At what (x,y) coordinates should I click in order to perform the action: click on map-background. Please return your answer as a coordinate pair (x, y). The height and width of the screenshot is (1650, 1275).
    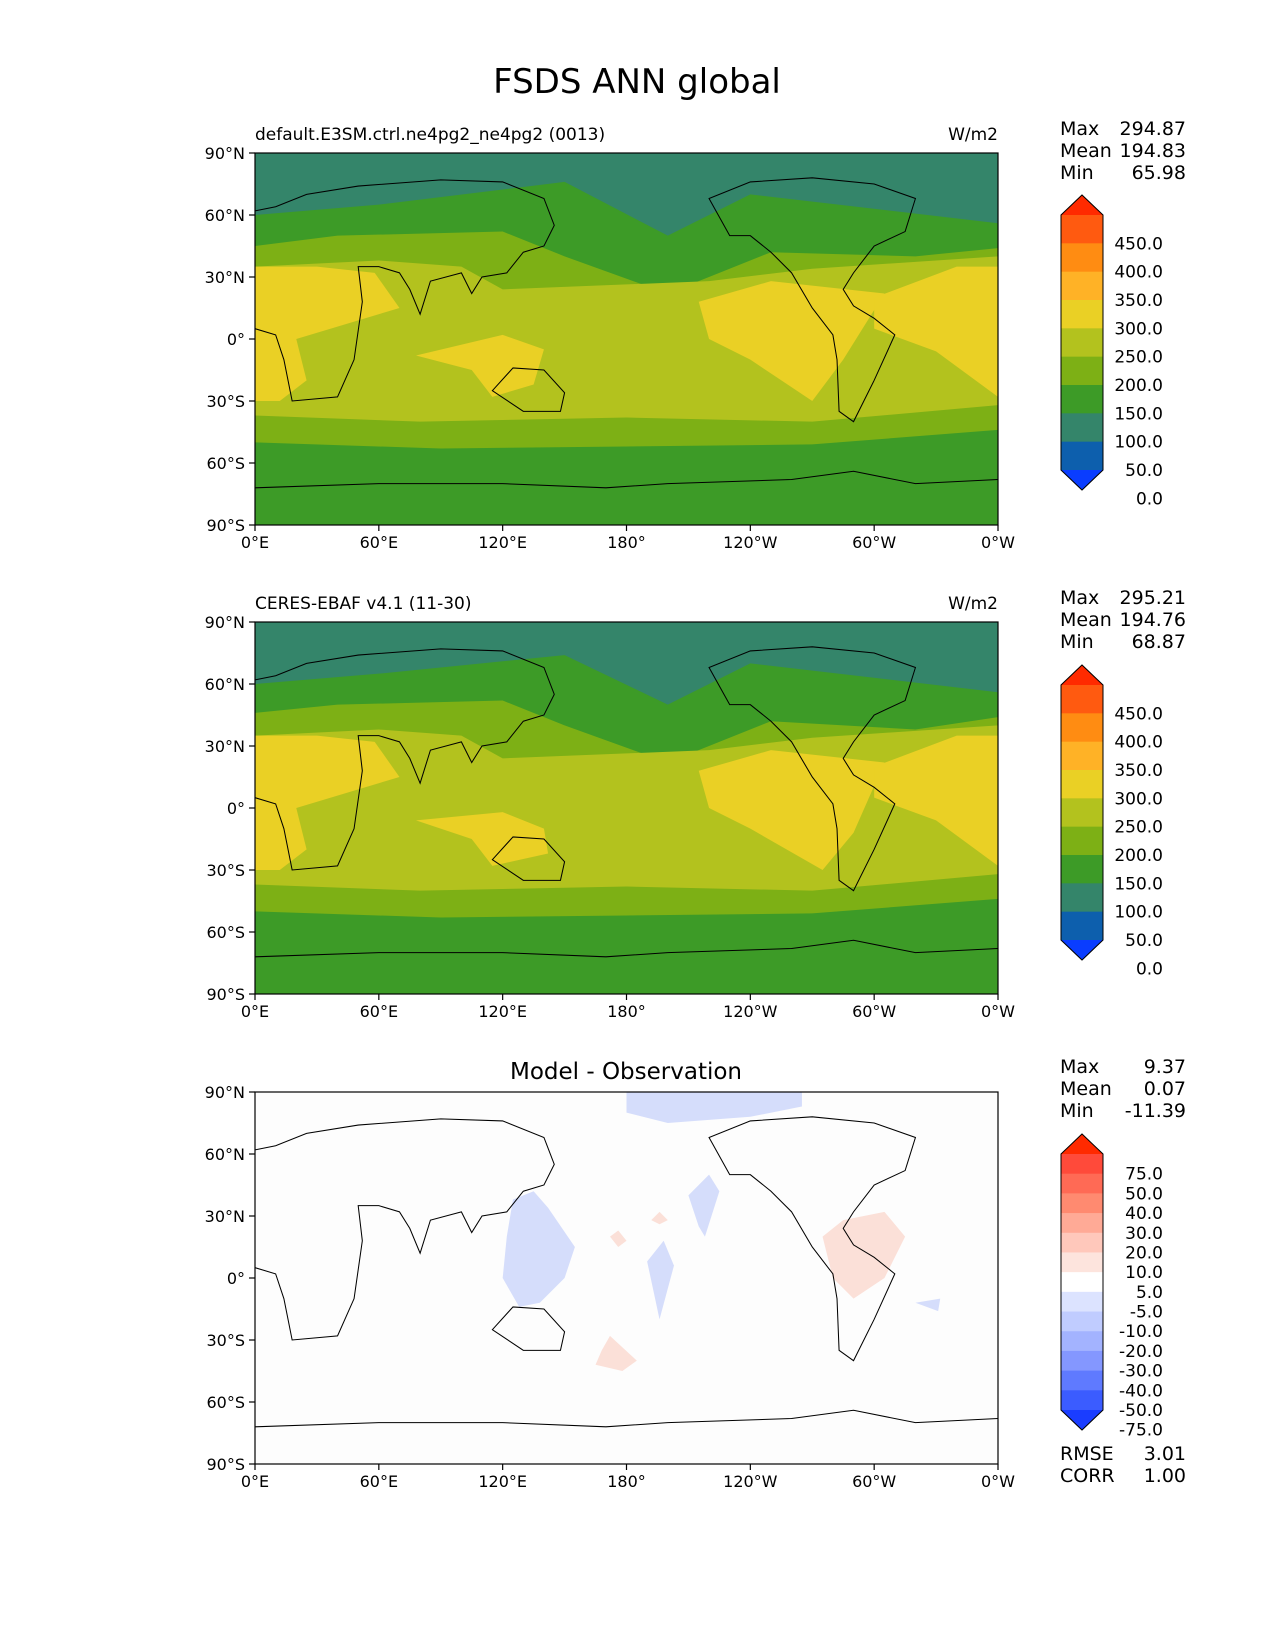
    Looking at the image, I should click on (626, 1278).